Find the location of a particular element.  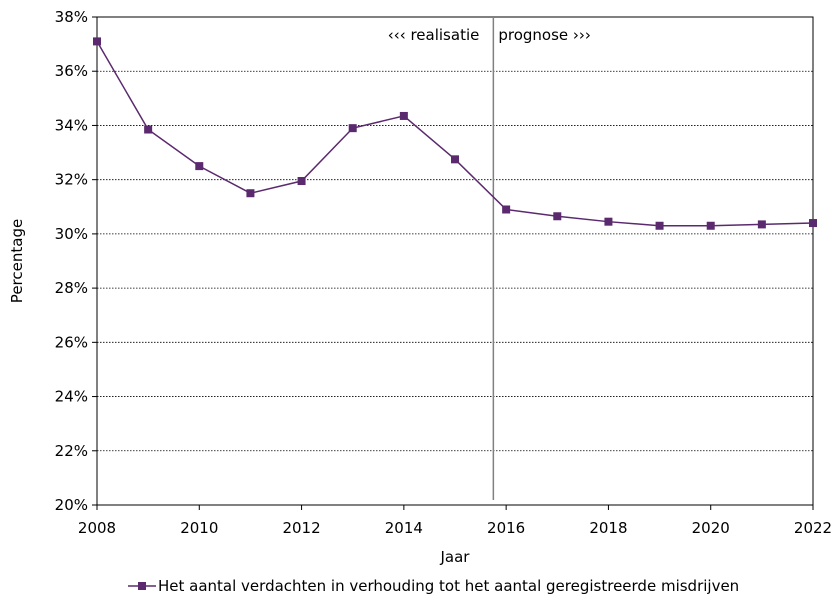

x-axis-ticks: 2008 2010 2012 2014 2016 2018 2020 2022 is located at coordinates (455, 521).